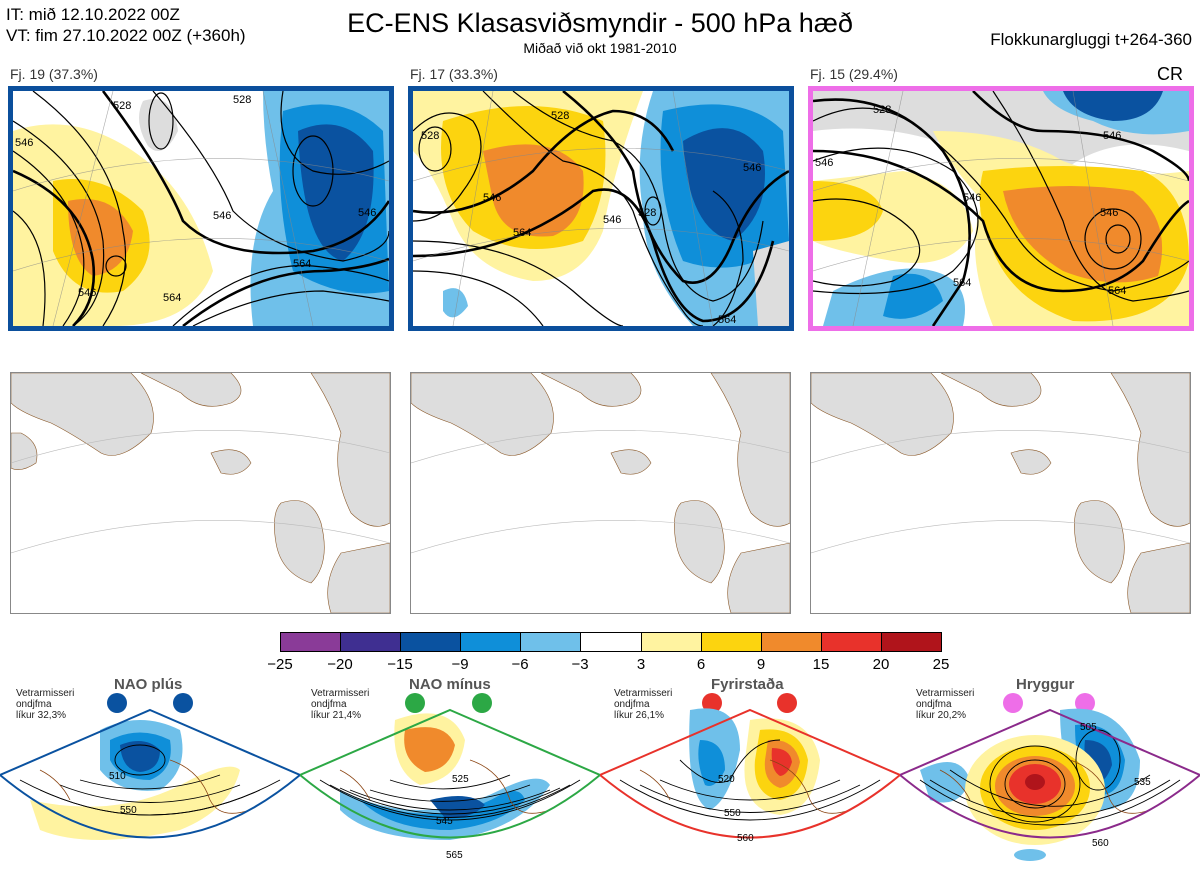 This screenshot has width=1200, height=871. Describe the element at coordinates (941, 664) in the screenshot. I see `colorbar-tick: 25` at that location.